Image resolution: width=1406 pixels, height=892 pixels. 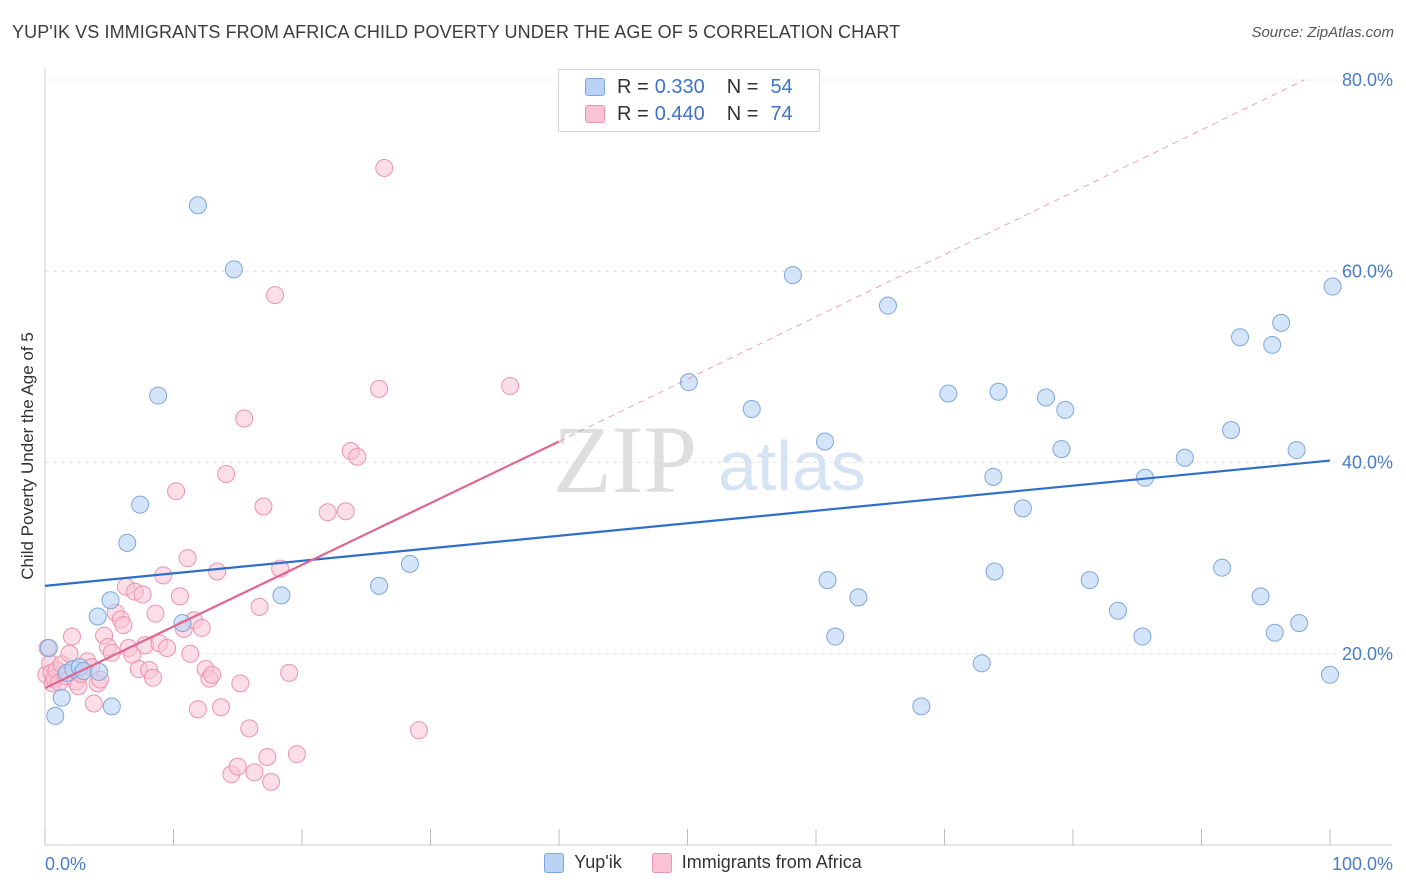 I want to click on legend-n-value: 74, so click(x=781, y=113).